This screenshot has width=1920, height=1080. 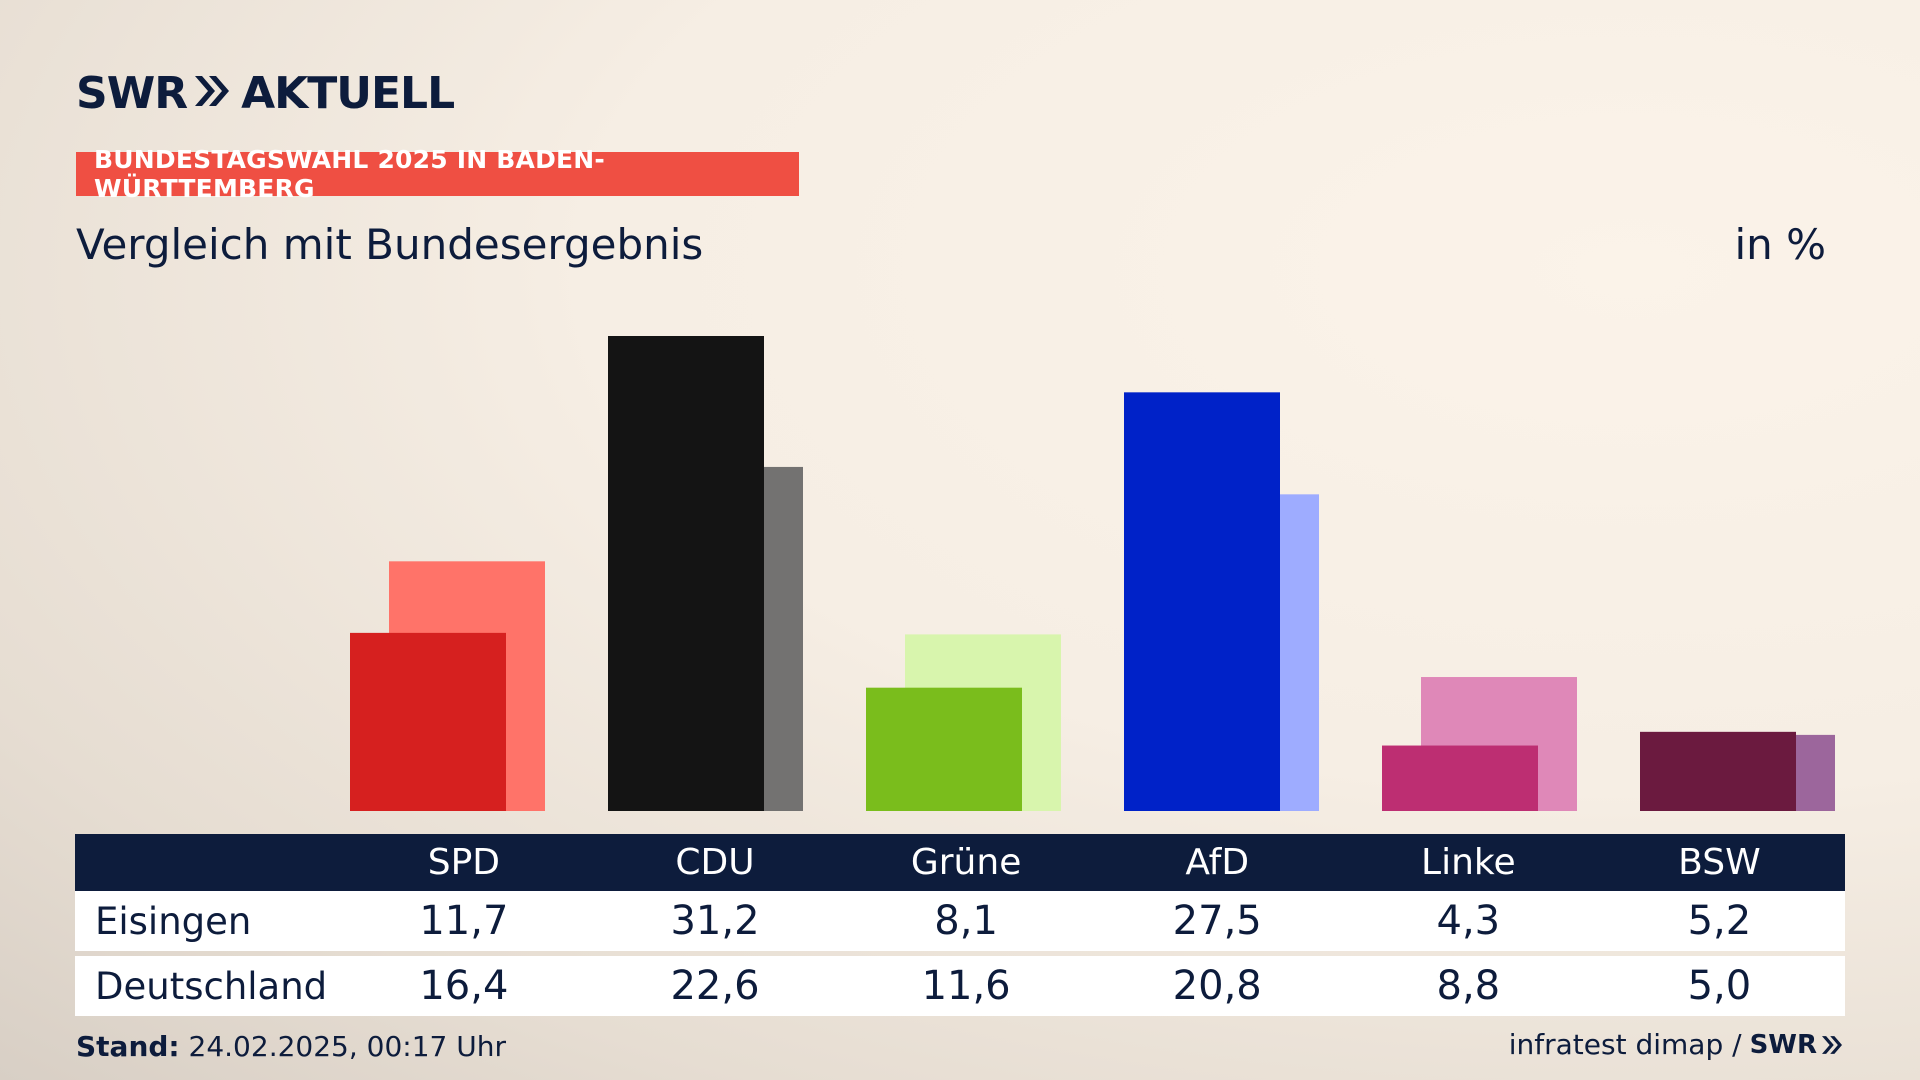 What do you see at coordinates (1783, 1044) in the screenshot?
I see `small-logo-text: SWR` at bounding box center [1783, 1044].